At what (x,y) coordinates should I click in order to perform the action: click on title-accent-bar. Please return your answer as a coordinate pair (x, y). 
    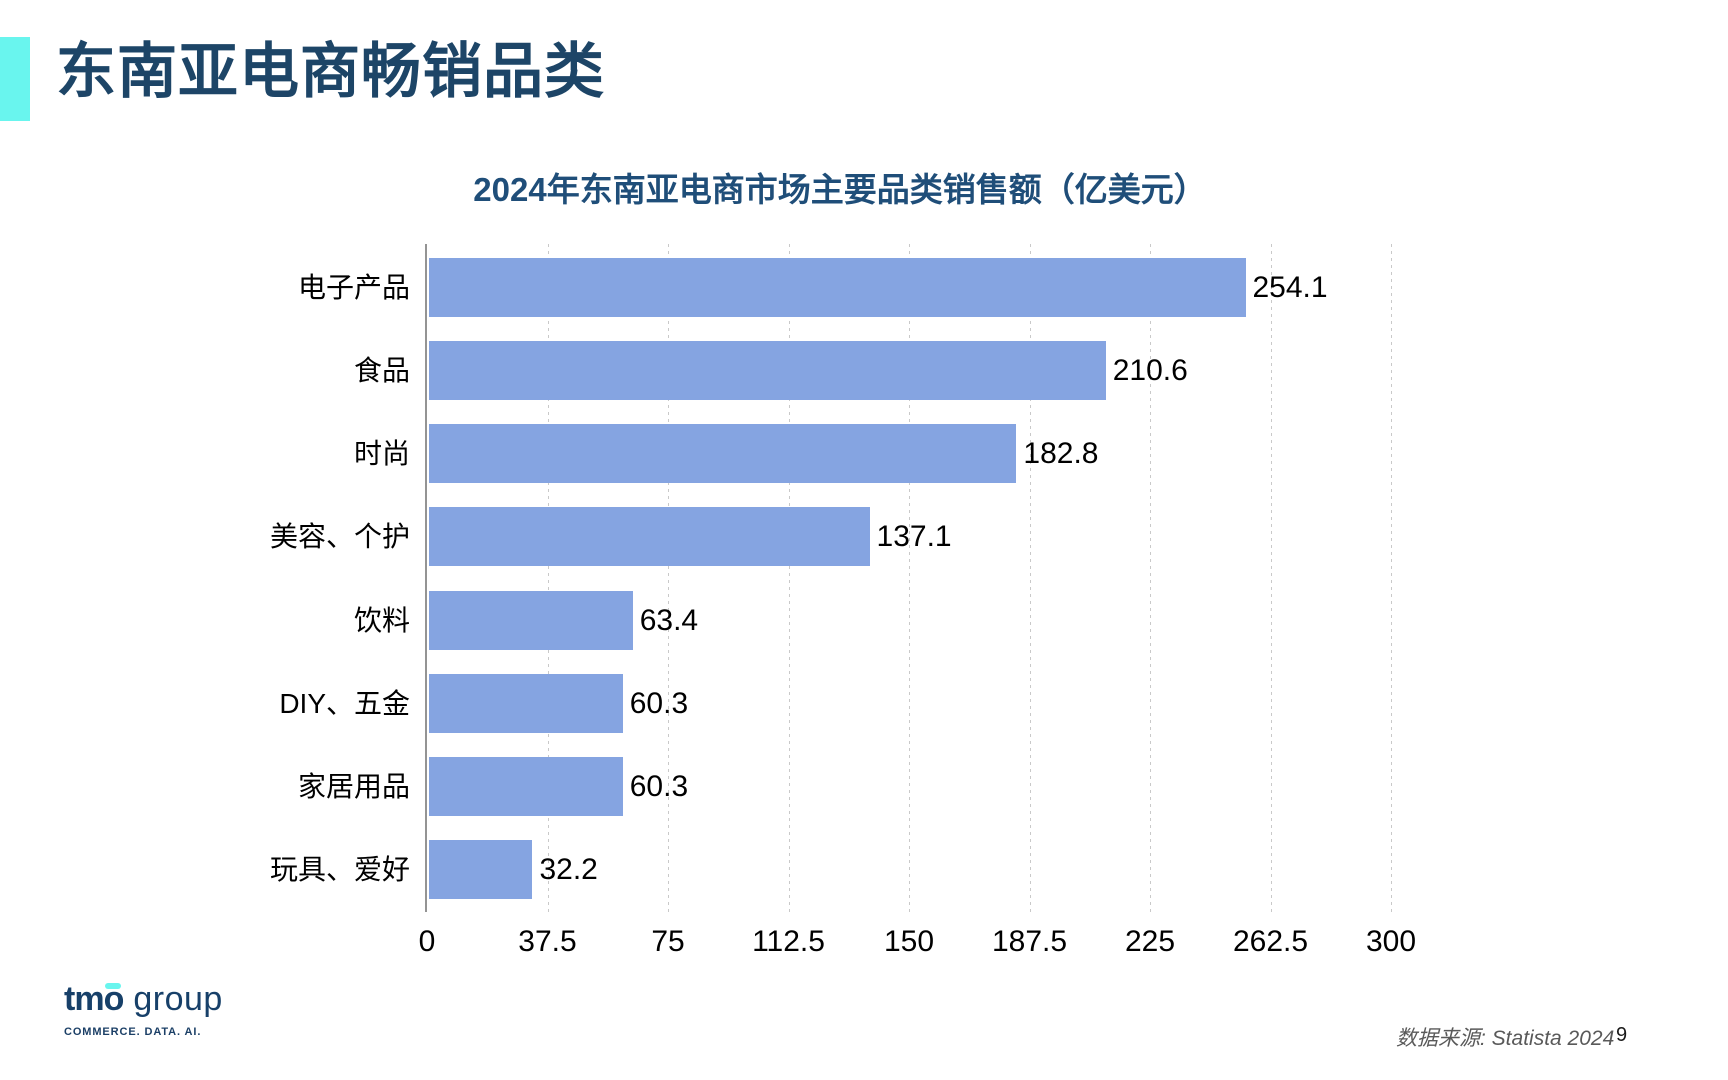
    Looking at the image, I should click on (15, 79).